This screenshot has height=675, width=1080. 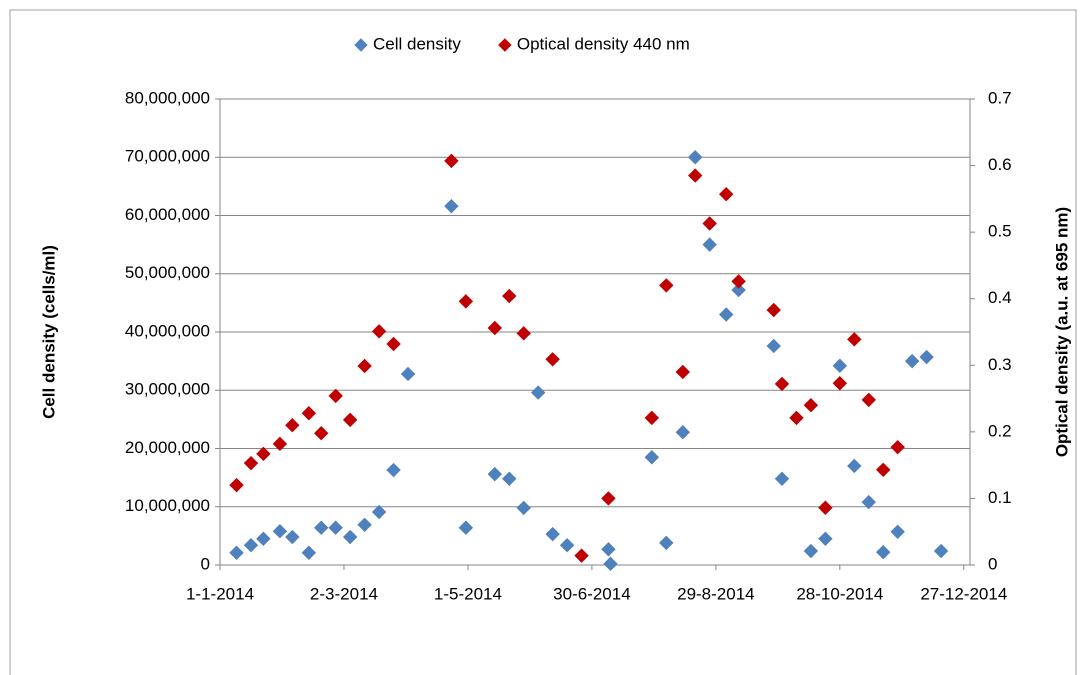 What do you see at coordinates (1000, 297) in the screenshot?
I see `y2-tick-label: 0.4` at bounding box center [1000, 297].